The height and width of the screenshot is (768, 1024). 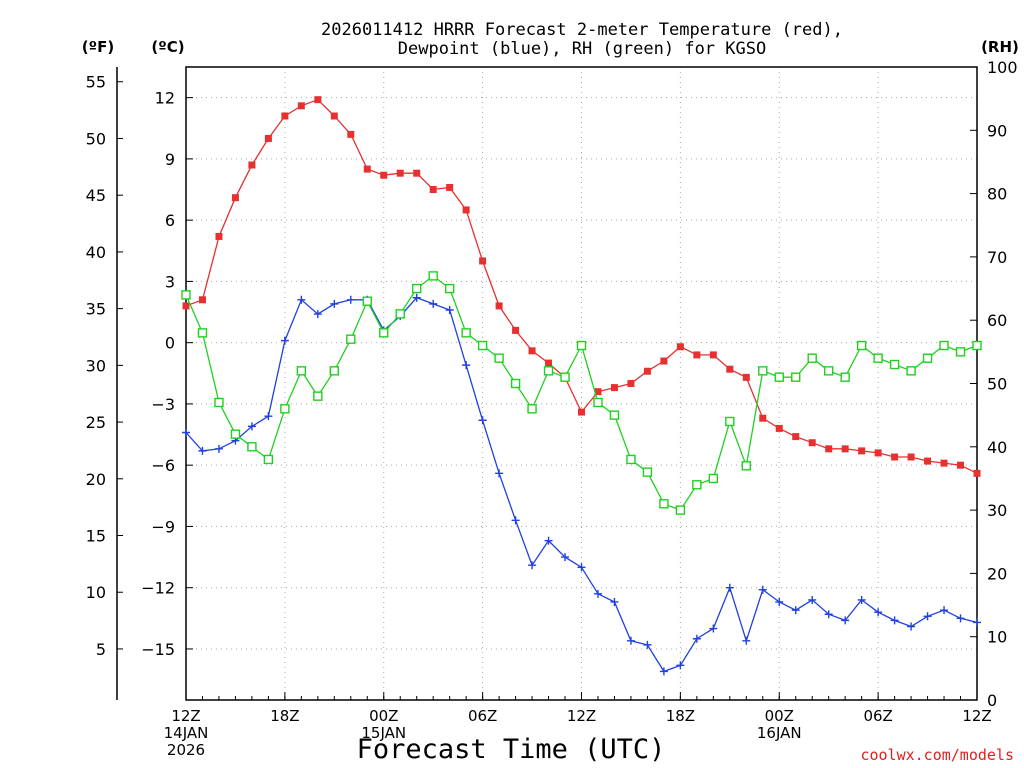 What do you see at coordinates (997, 194) in the screenshot?
I see `rh-tick-label: 80` at bounding box center [997, 194].